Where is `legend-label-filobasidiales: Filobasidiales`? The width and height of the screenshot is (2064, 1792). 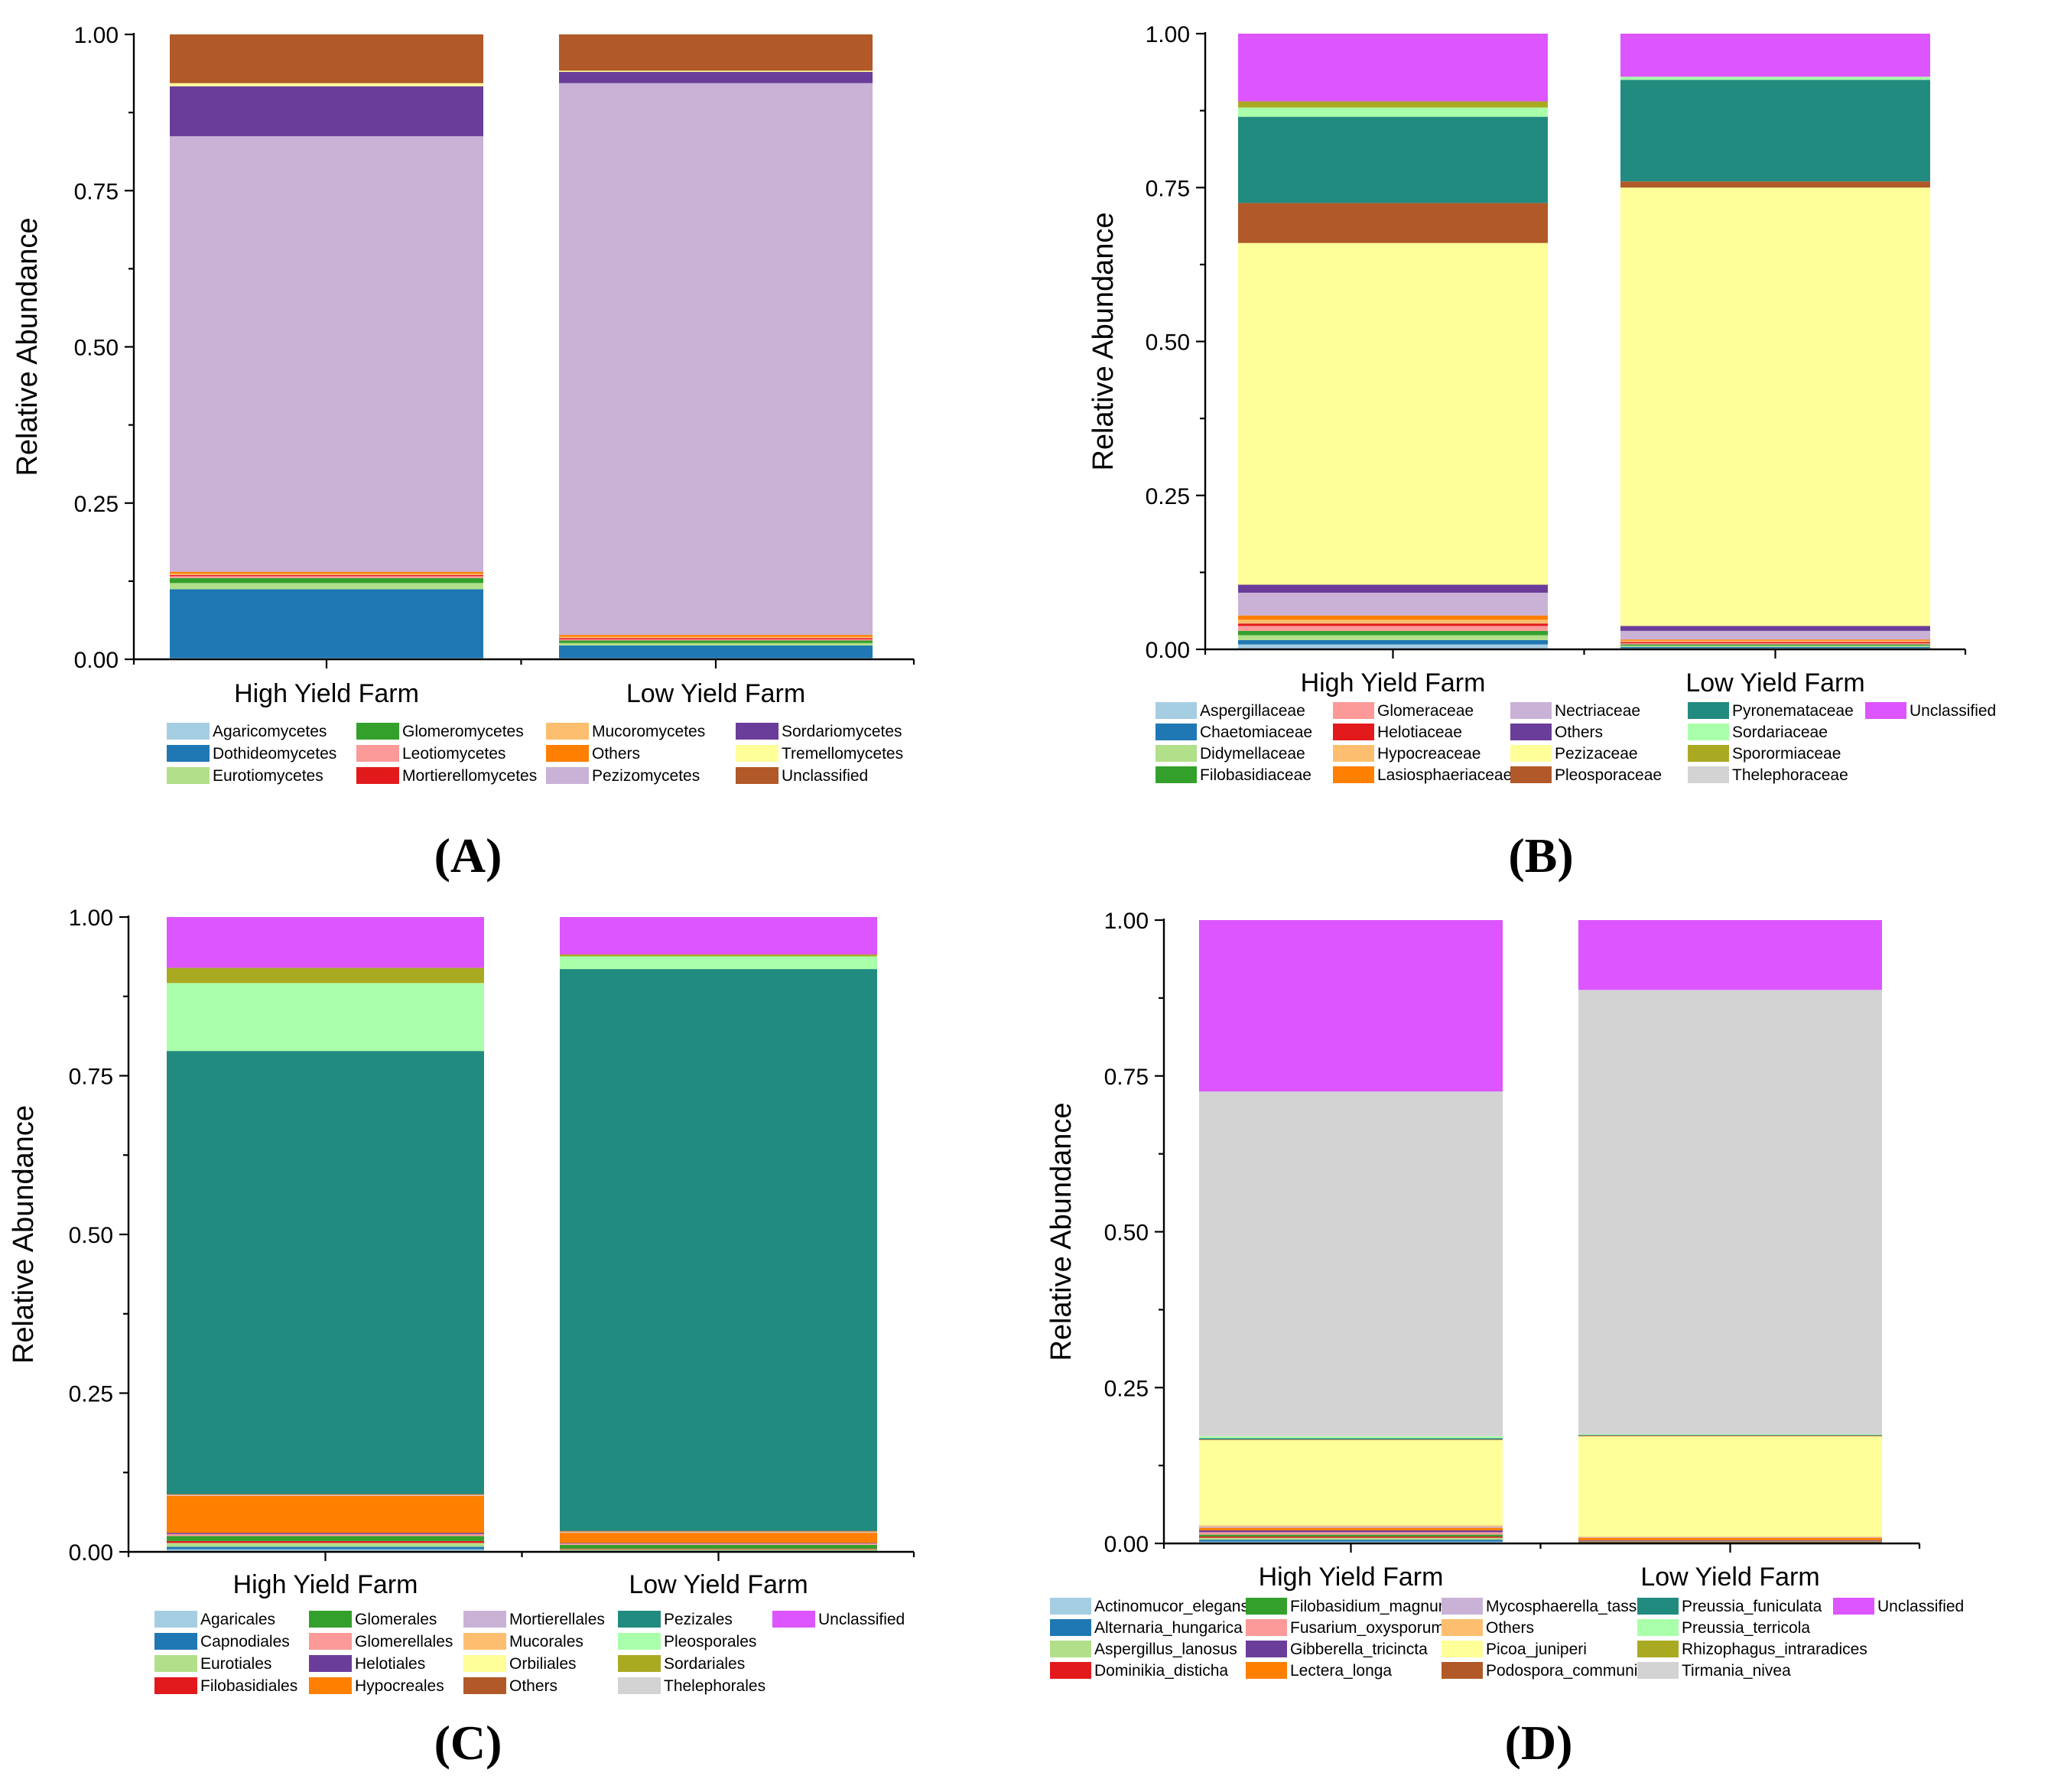
legend-label-filobasidiales: Filobasidiales is located at coordinates (248, 1686).